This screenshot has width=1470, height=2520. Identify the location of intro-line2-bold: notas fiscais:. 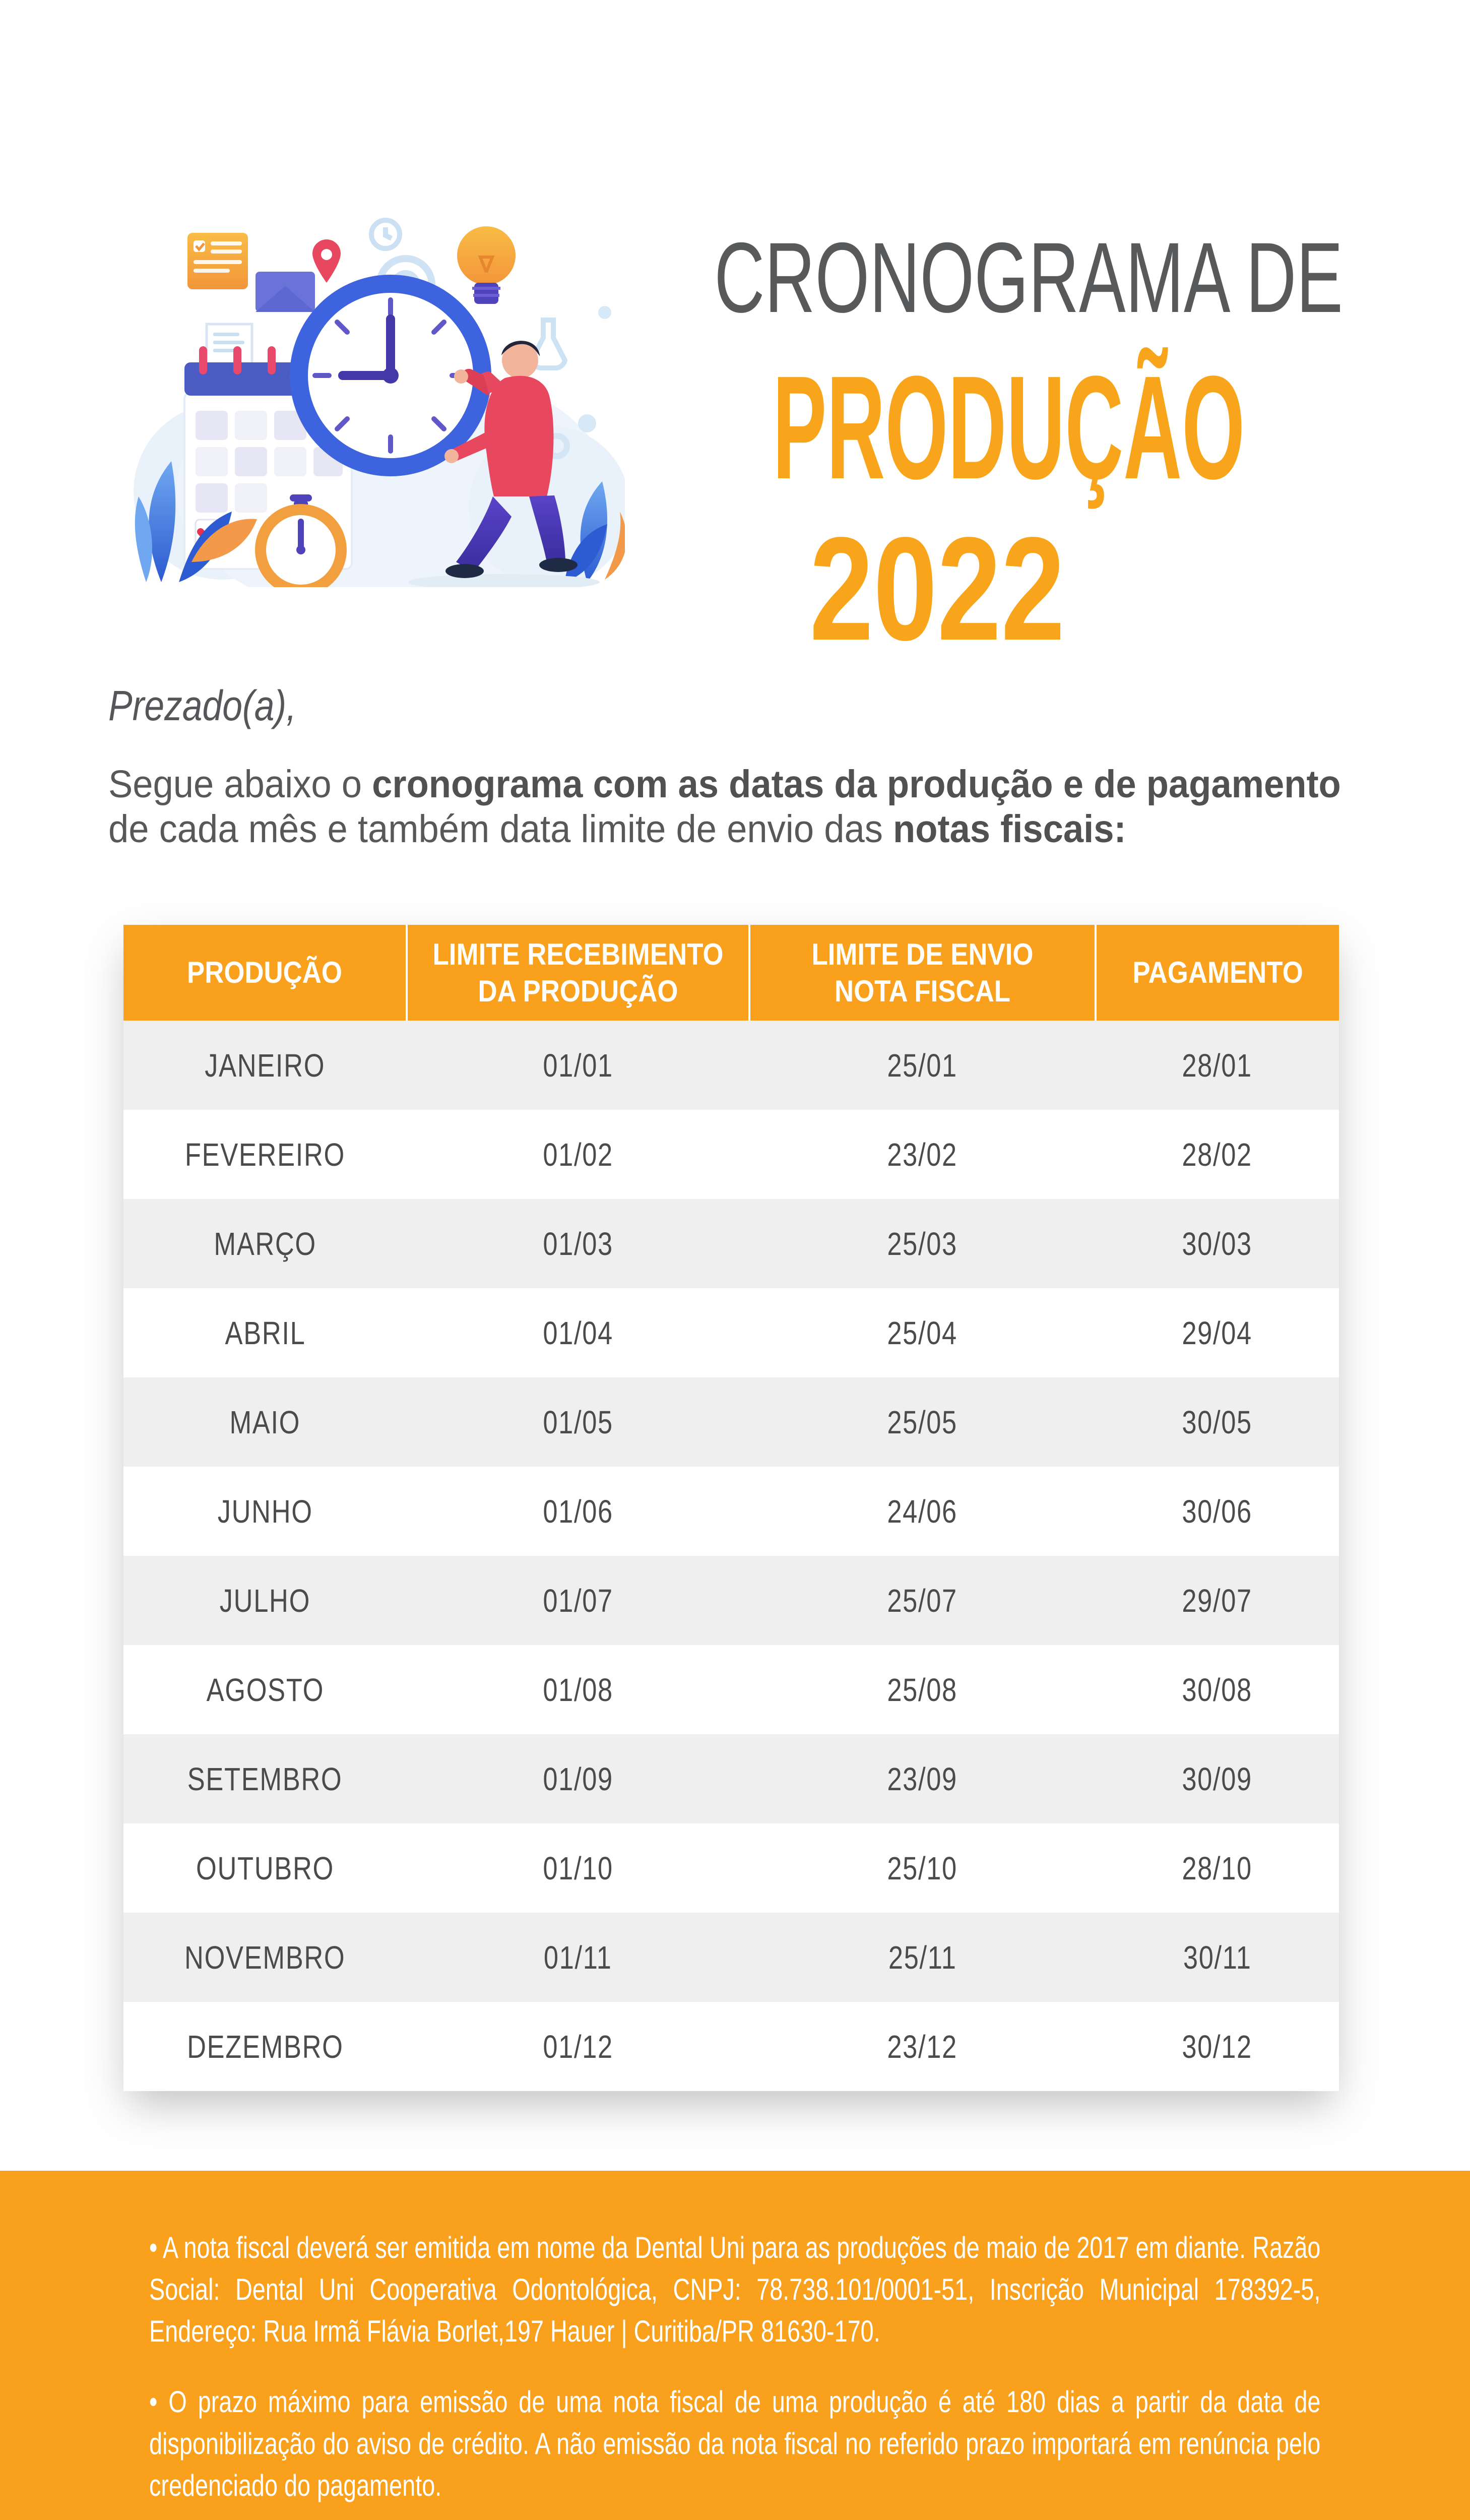
(1009, 829).